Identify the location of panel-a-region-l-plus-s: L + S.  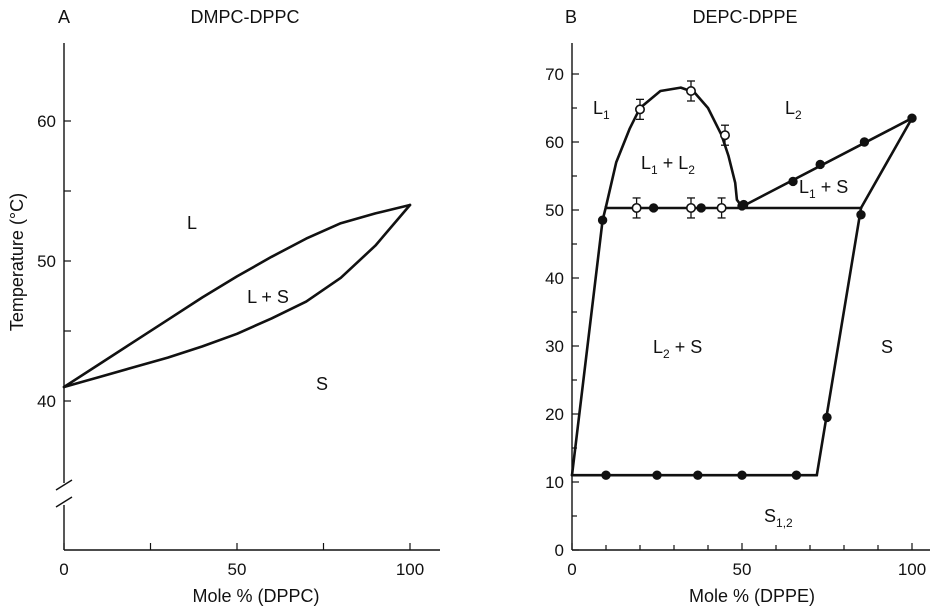
(268, 297).